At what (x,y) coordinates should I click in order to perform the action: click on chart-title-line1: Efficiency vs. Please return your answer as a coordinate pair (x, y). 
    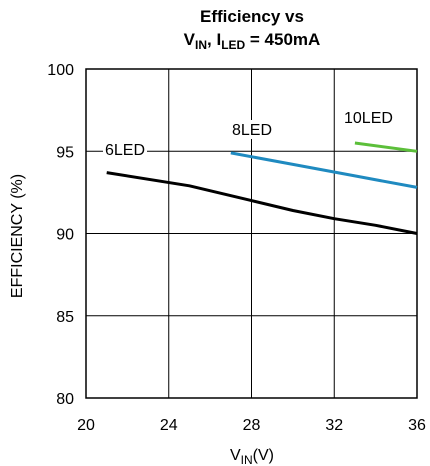
    Looking at the image, I should click on (252, 16).